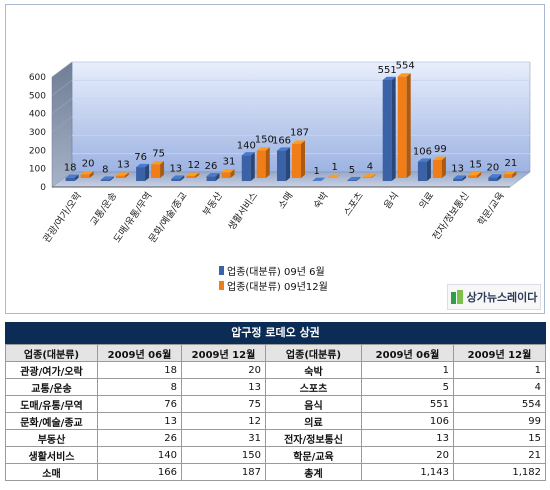 Image resolution: width=550 pixels, height=490 pixels. What do you see at coordinates (407, 438) in the screenshot?
I see `table-cell-value: 13` at bounding box center [407, 438].